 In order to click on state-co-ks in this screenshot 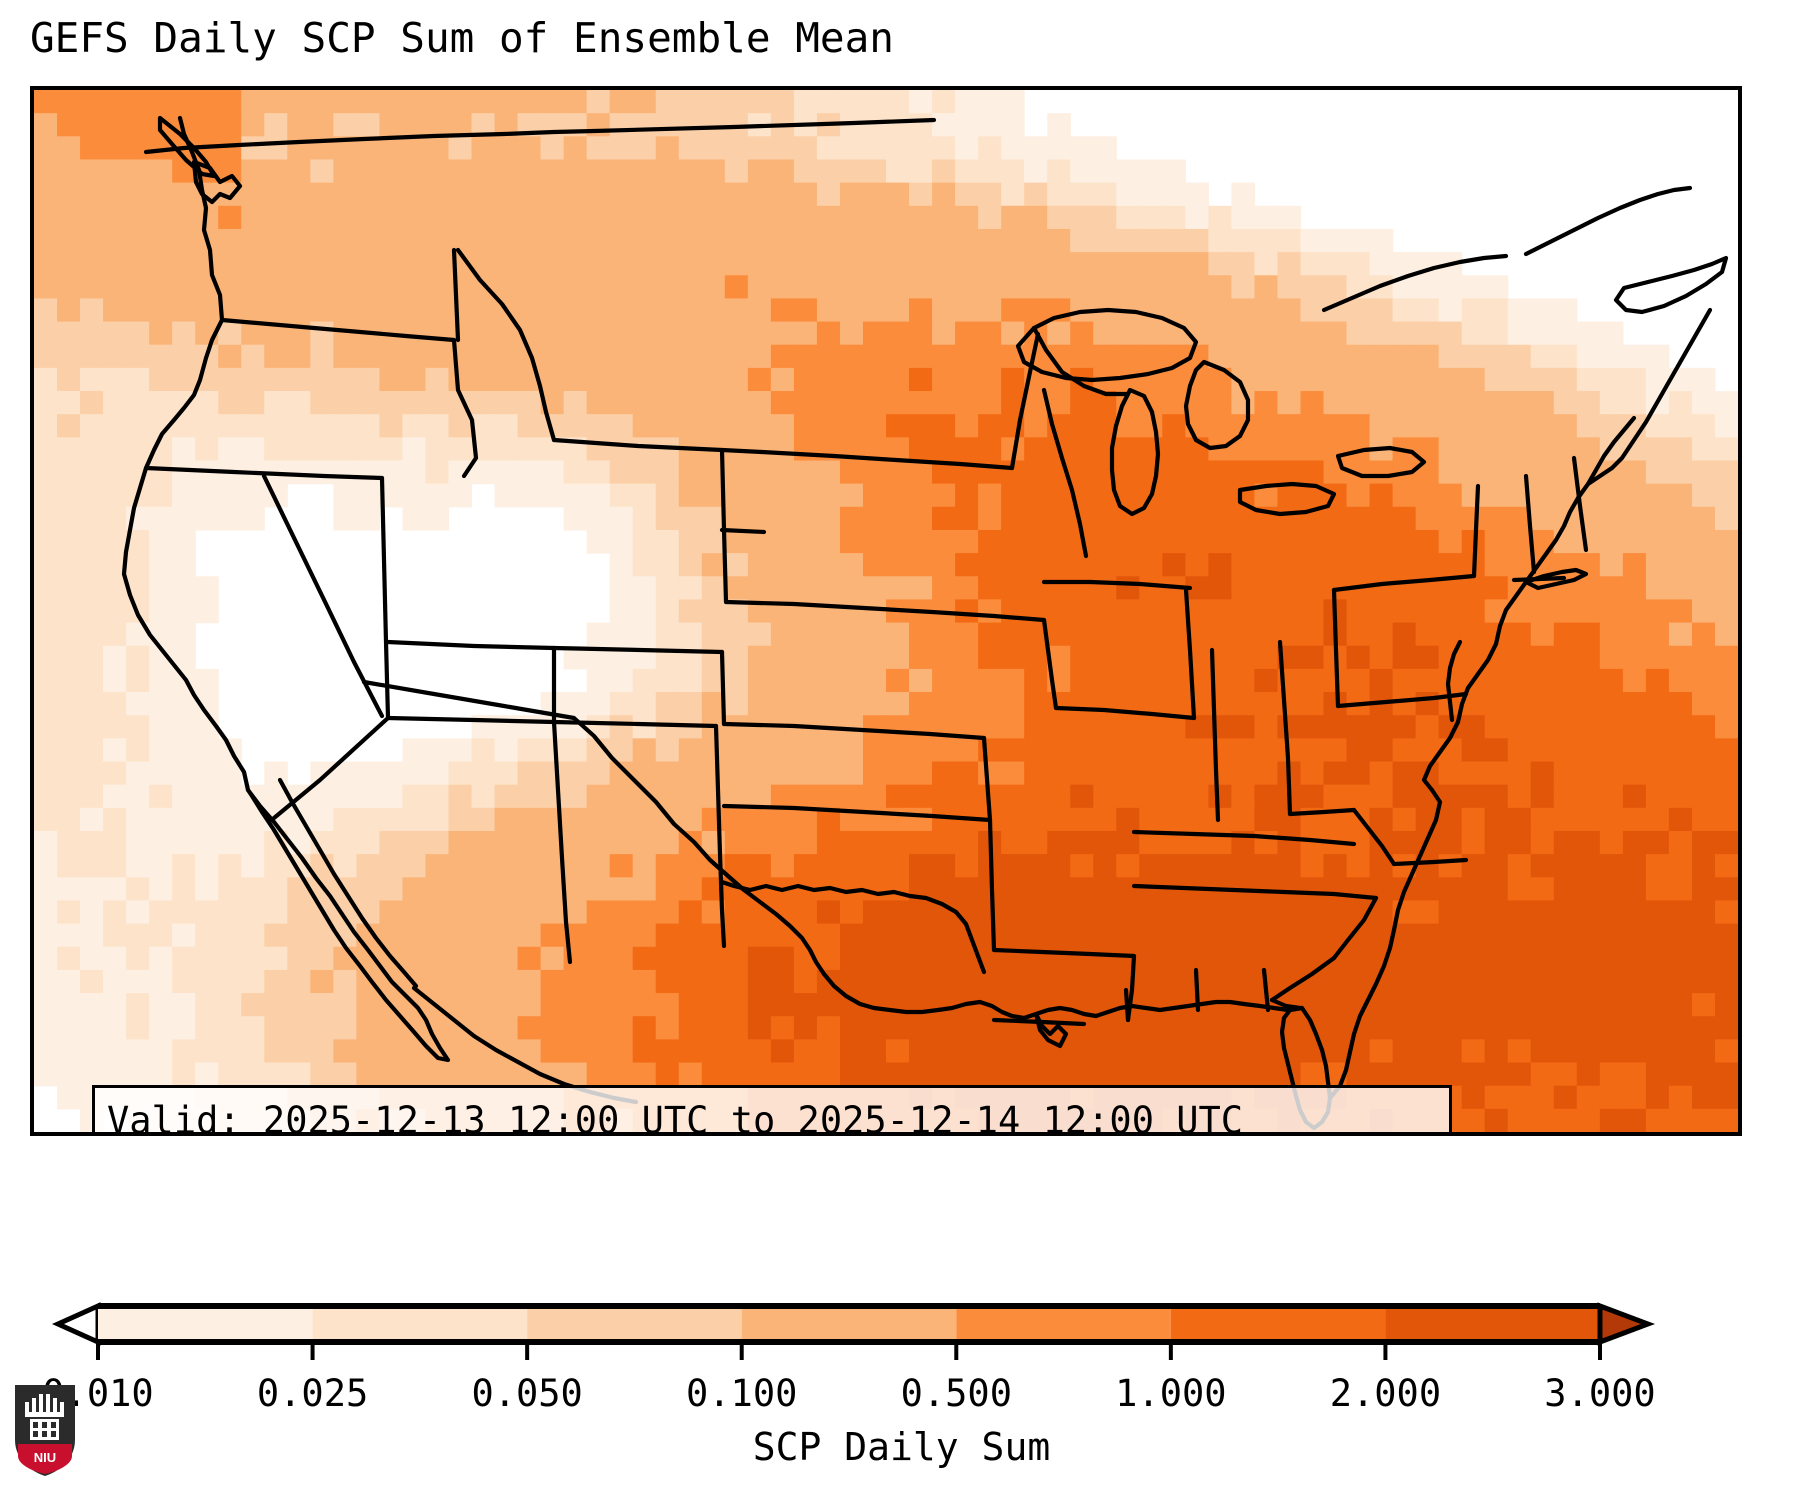, I will do `click(723, 688)`.